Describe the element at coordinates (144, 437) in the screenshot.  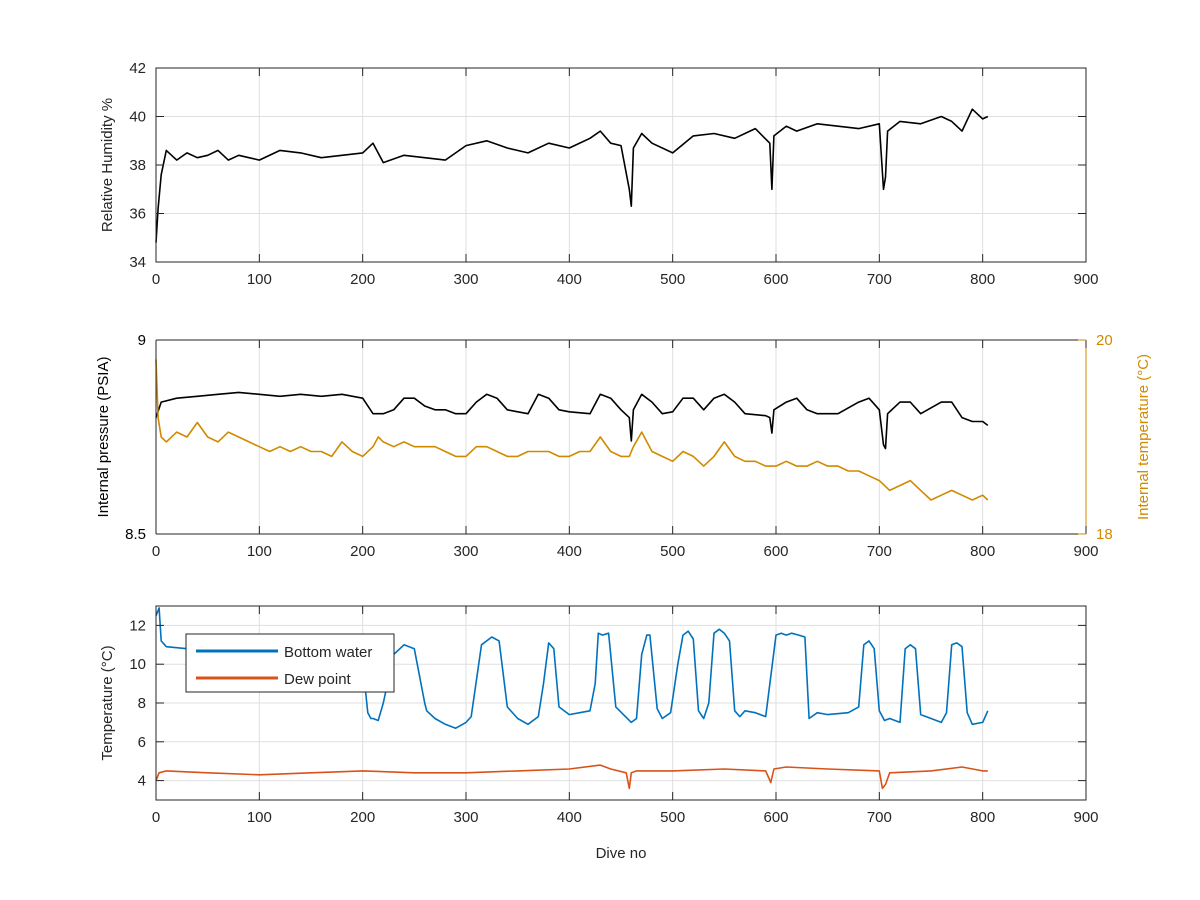
I see `pressure-y-ticks: 8.59` at that location.